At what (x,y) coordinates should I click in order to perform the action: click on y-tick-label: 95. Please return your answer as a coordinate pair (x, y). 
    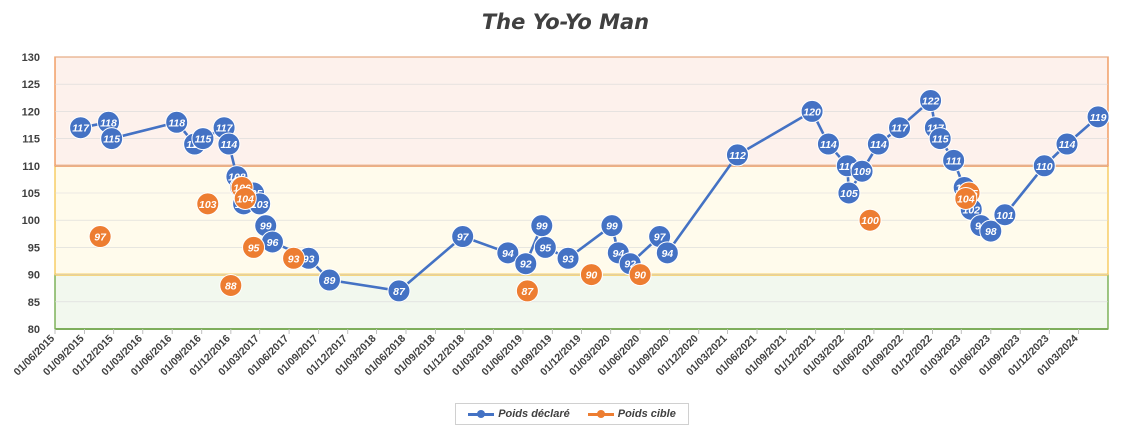
    Looking at the image, I should click on (34, 248).